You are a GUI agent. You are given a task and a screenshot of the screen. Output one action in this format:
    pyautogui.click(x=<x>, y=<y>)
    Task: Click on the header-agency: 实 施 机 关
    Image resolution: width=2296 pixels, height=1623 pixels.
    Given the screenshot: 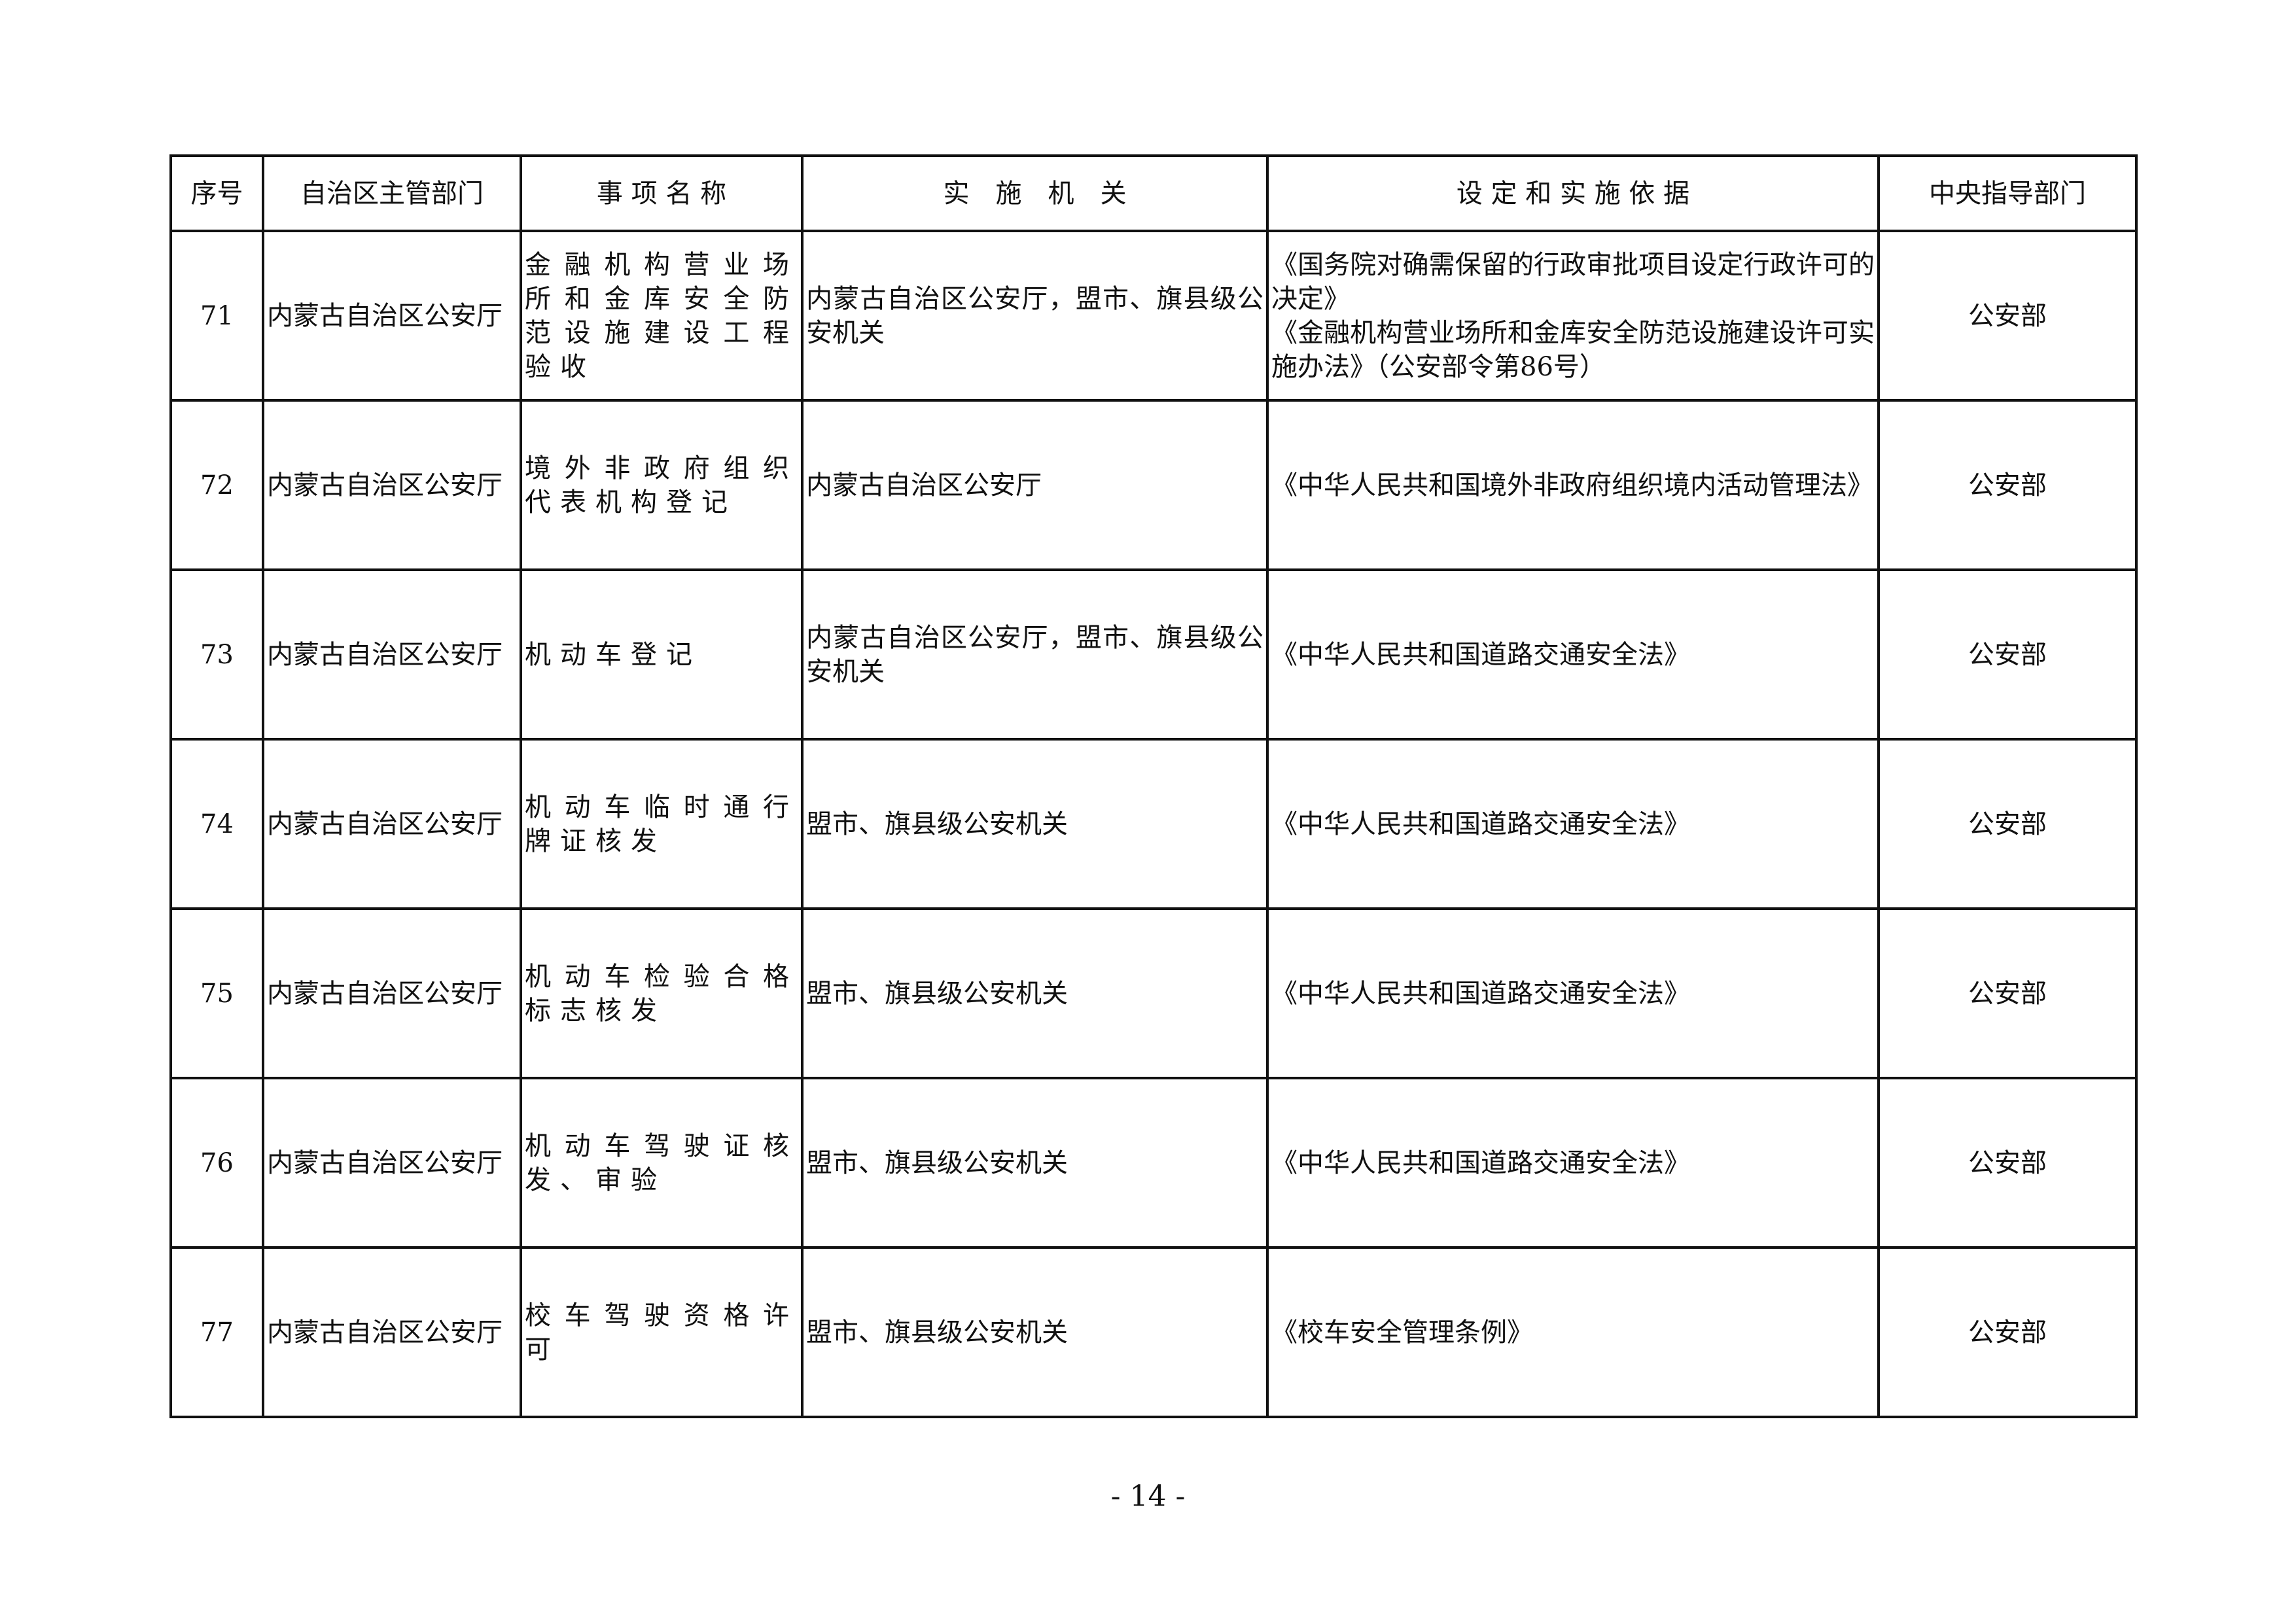 What is the action you would take?
    pyautogui.click(x=1035, y=193)
    